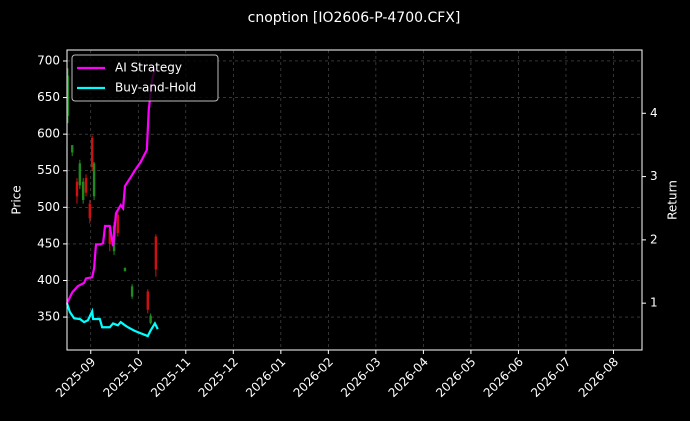  Describe the element at coordinates (17, 199) in the screenshot. I see `y-axis-label: Price` at that location.